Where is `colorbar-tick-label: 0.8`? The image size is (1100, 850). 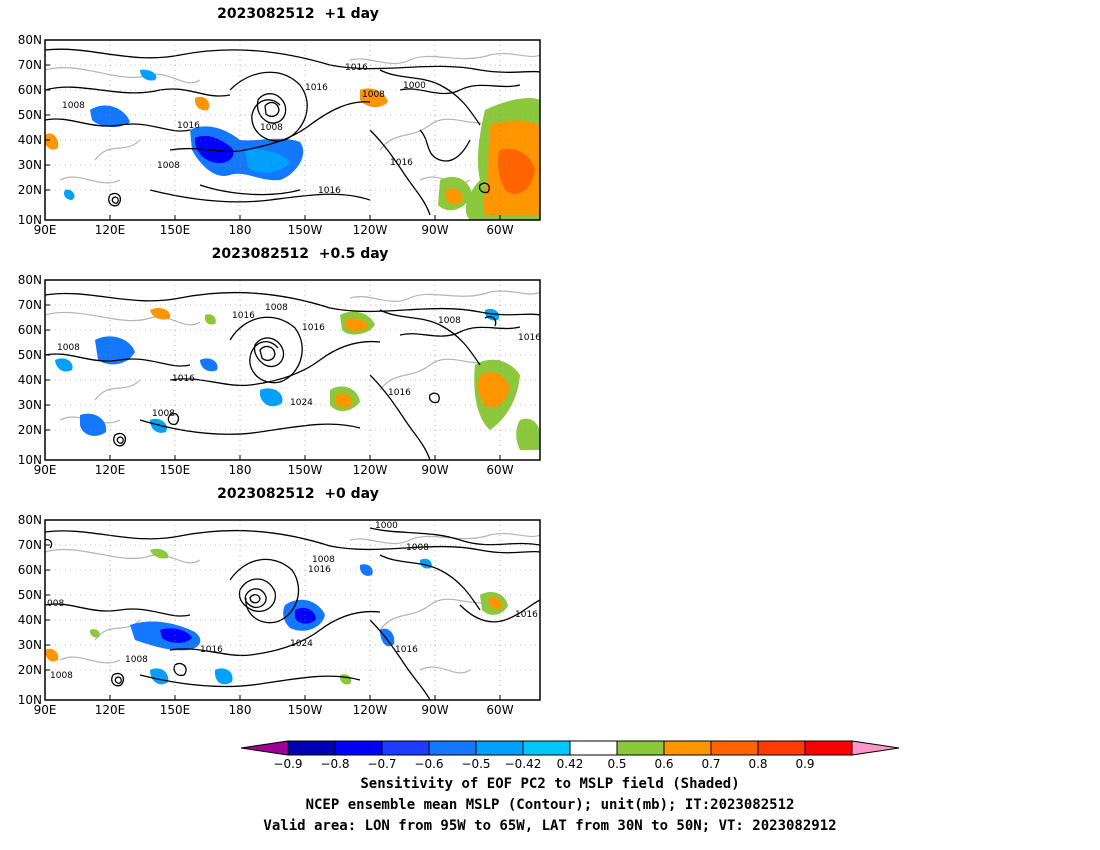
colorbar-tick-label: 0.8 is located at coordinates (757, 764).